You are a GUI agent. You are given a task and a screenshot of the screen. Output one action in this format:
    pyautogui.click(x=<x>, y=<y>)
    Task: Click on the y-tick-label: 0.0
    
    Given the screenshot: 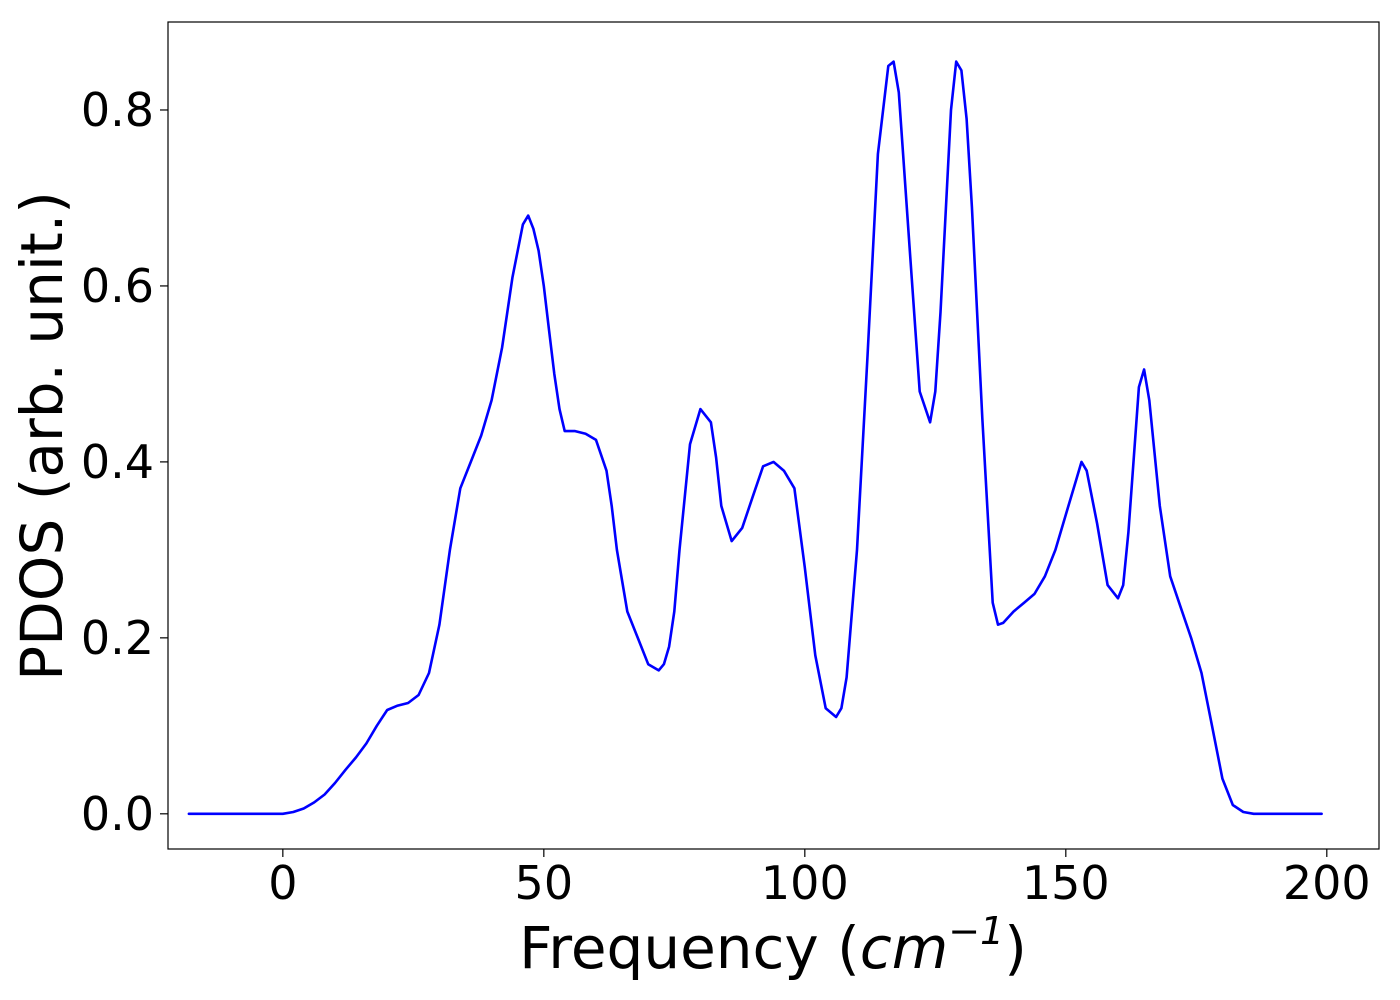 What is the action you would take?
    pyautogui.click(x=117, y=814)
    